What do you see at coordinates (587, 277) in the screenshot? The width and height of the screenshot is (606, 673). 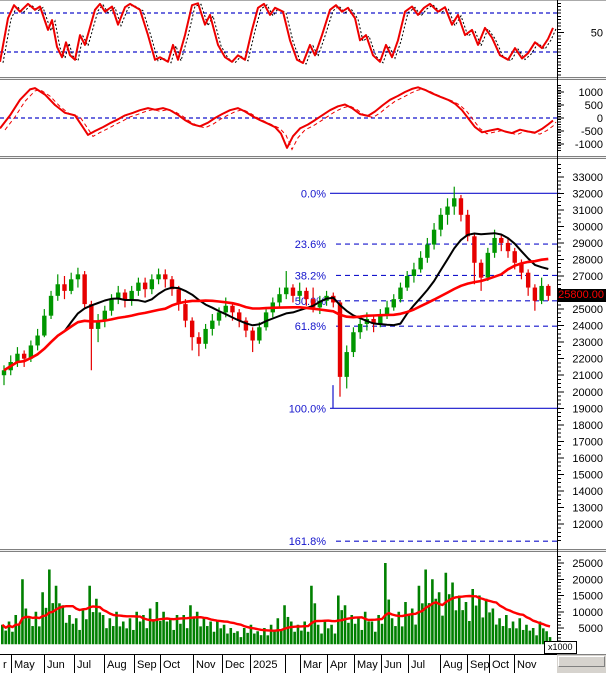 I see `axis-tick-label: 27000` at bounding box center [587, 277].